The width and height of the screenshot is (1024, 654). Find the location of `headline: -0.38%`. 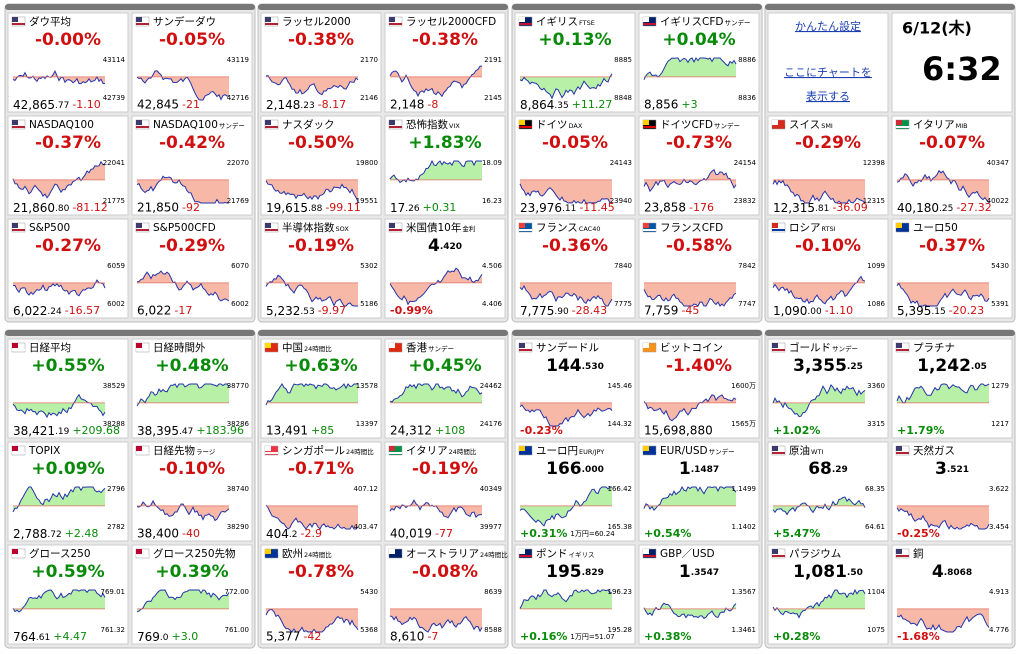

headline: -0.38% is located at coordinates (321, 40).